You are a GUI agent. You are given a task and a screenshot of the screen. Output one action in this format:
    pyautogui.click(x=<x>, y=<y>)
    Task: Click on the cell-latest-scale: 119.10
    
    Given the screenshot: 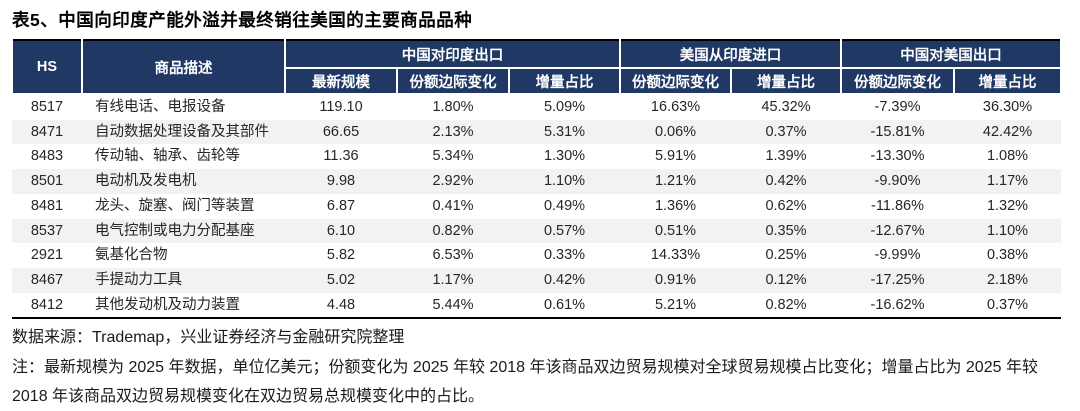 What is the action you would take?
    pyautogui.click(x=341, y=107)
    